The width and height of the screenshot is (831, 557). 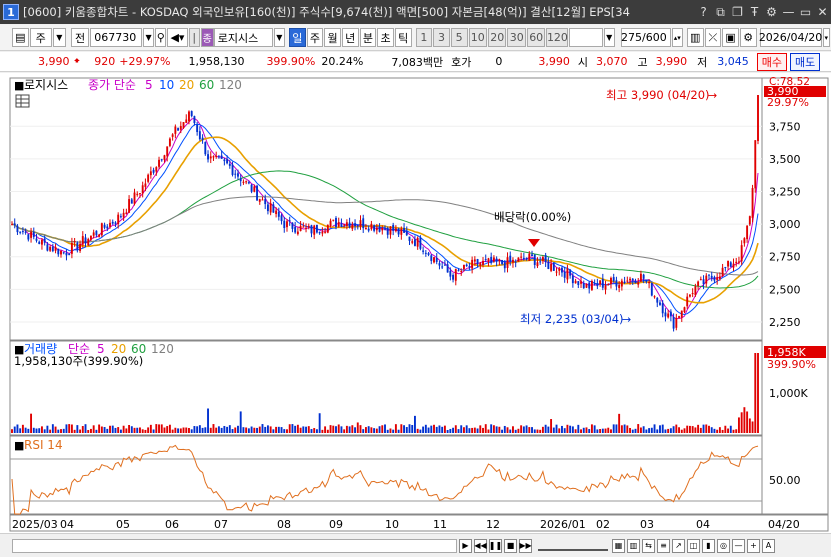 What do you see at coordinates (497, 37) in the screenshot?
I see `interval-20-button: 20` at bounding box center [497, 37].